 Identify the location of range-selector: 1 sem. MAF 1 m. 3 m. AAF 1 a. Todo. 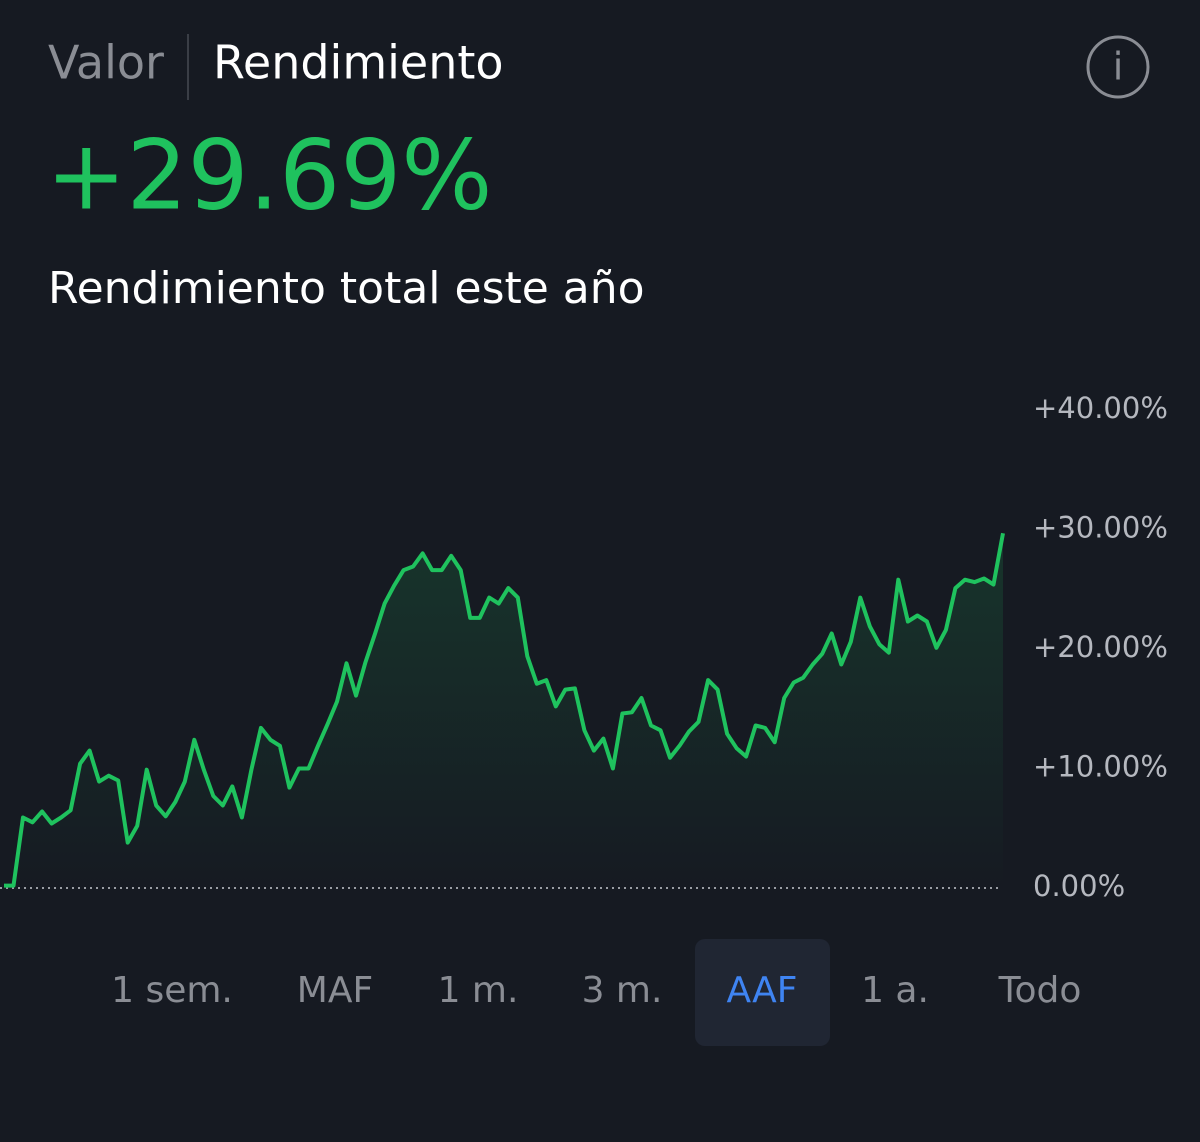
(596, 992).